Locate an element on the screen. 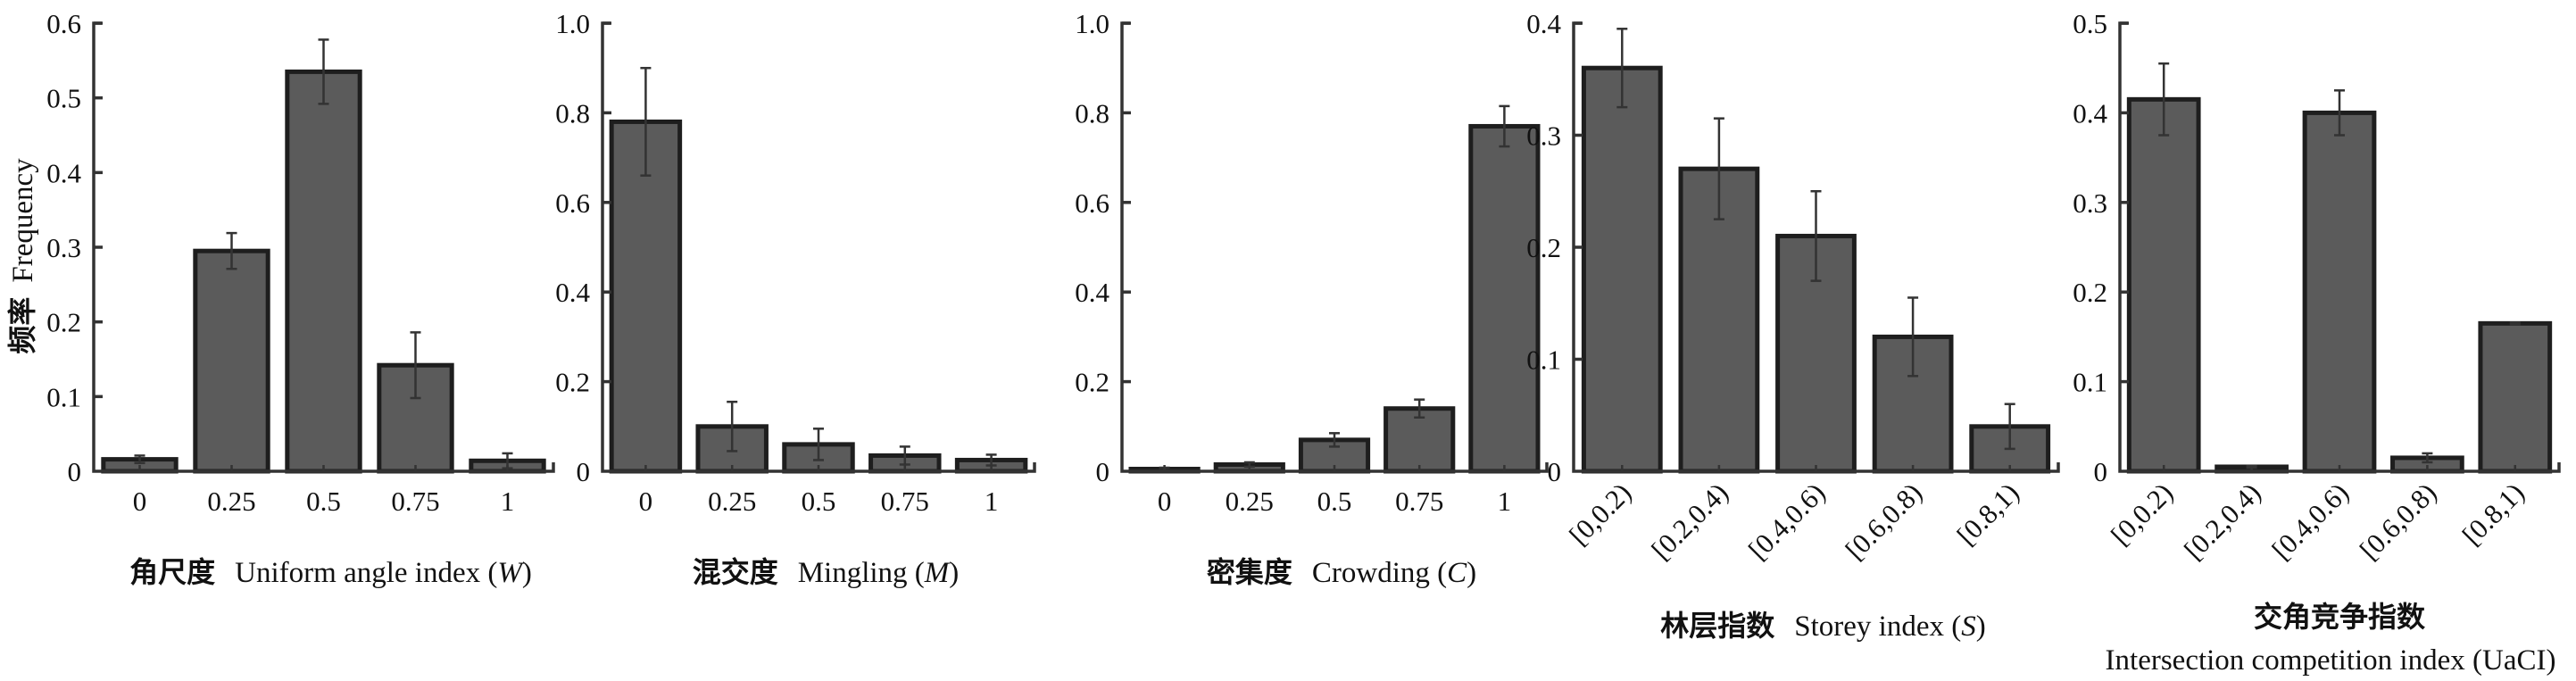 The height and width of the screenshot is (681, 2576). x-axis-title-en: Mingling ( is located at coordinates (862, 573).